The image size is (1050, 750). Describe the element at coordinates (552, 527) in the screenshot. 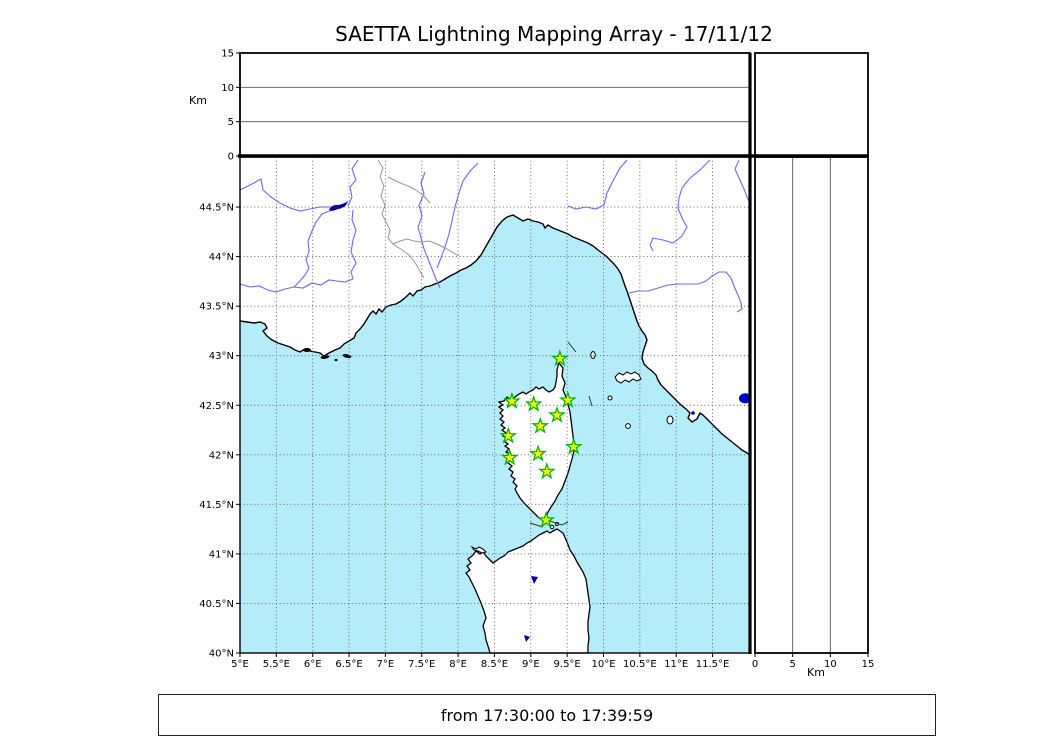

I see `maddalena-island` at that location.